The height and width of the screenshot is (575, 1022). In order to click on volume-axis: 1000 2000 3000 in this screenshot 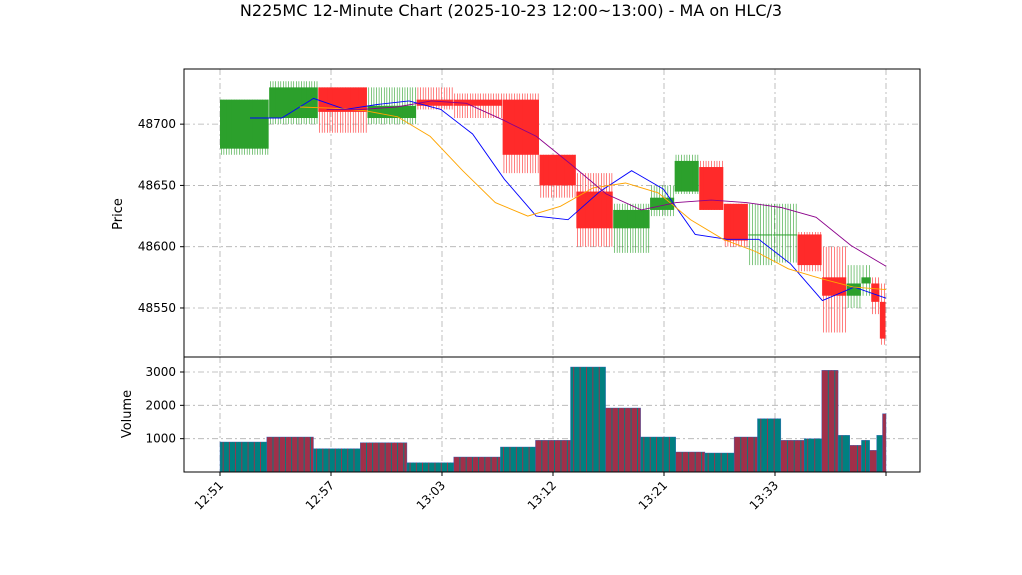, I will do `click(164, 405)`.